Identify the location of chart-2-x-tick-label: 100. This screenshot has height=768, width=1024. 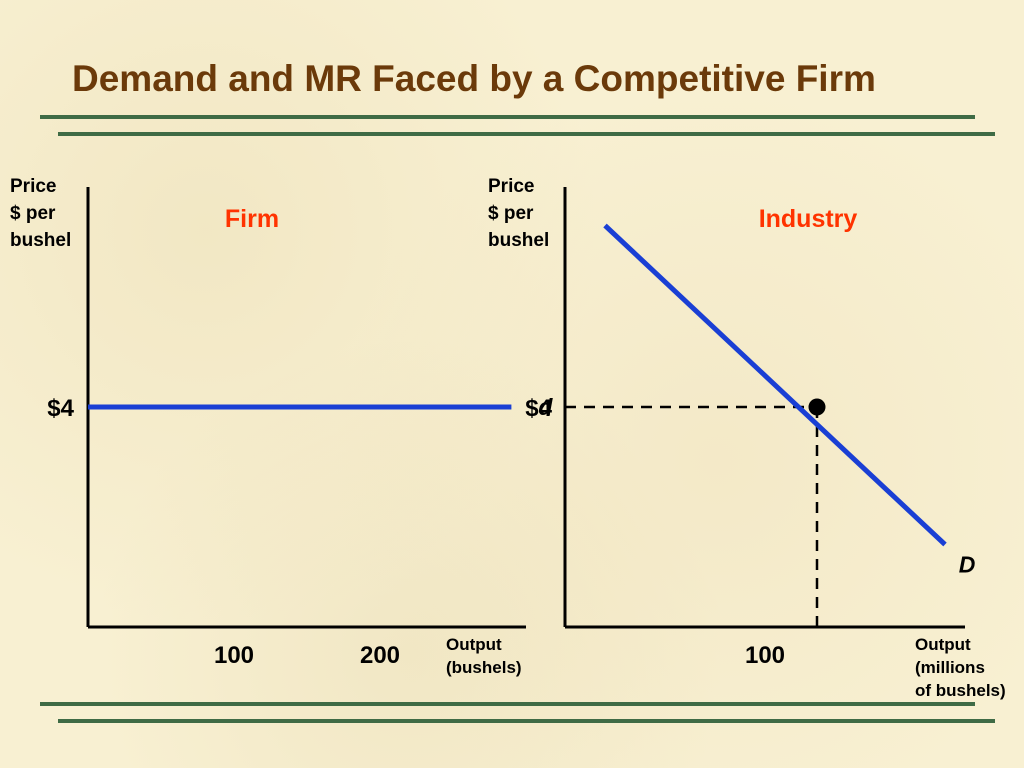
(765, 655).